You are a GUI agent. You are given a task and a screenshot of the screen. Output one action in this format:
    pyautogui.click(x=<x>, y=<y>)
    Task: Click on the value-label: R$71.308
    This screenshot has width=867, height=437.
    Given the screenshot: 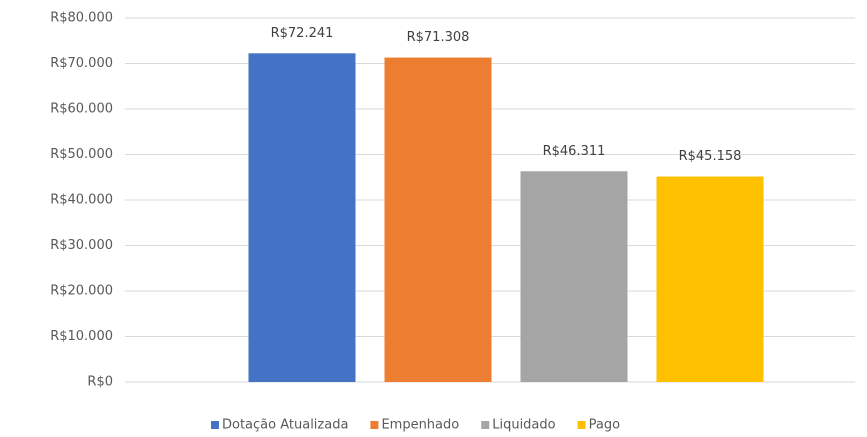 What is the action you would take?
    pyautogui.click(x=438, y=37)
    